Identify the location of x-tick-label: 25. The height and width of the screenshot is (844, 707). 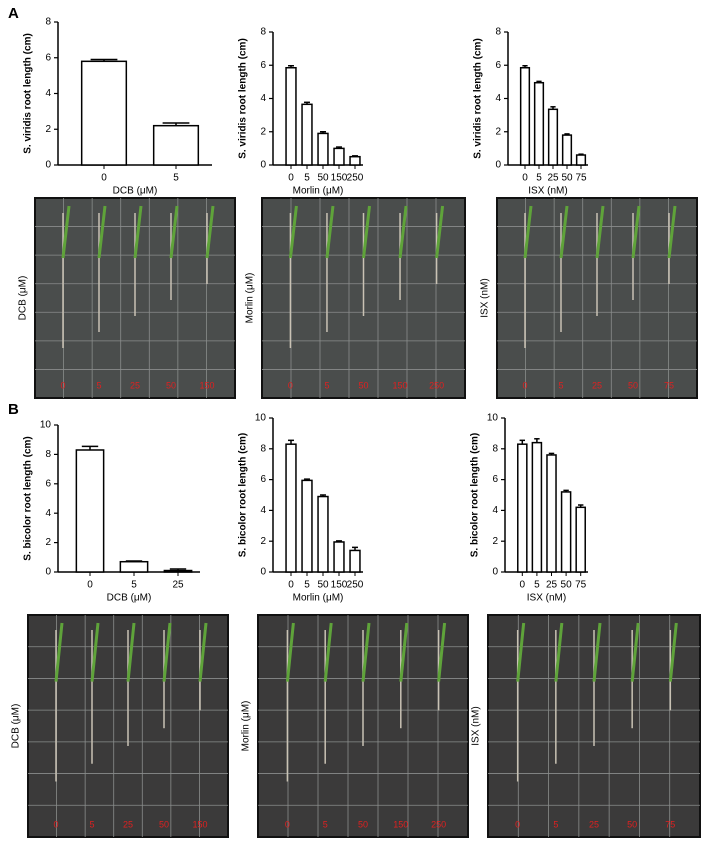
(178, 585).